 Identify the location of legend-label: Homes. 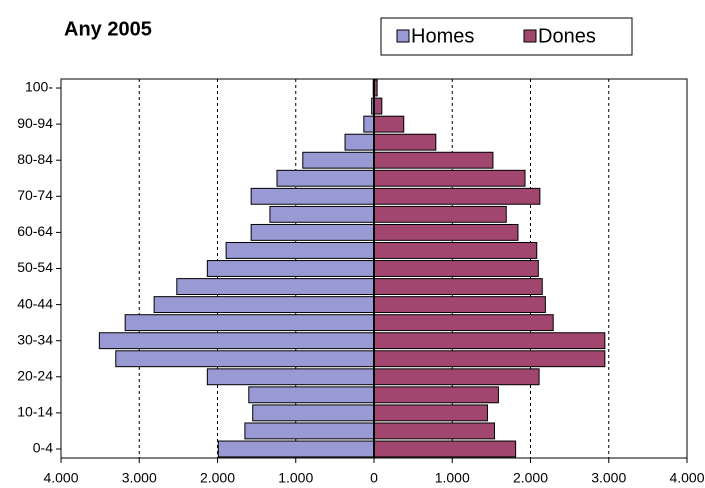
(442, 36).